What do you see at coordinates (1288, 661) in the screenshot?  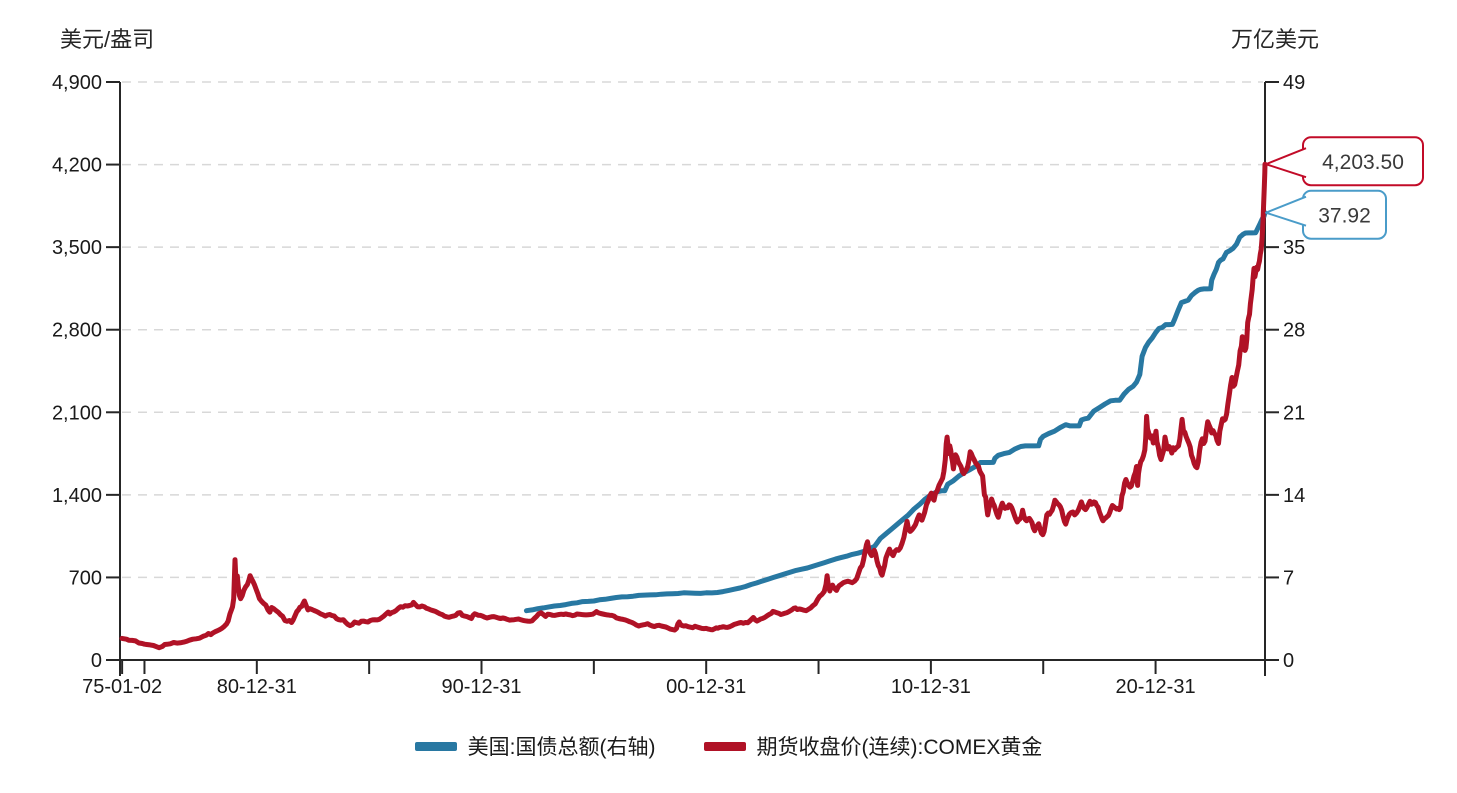 I see `right-axis-tick-label: 0` at bounding box center [1288, 661].